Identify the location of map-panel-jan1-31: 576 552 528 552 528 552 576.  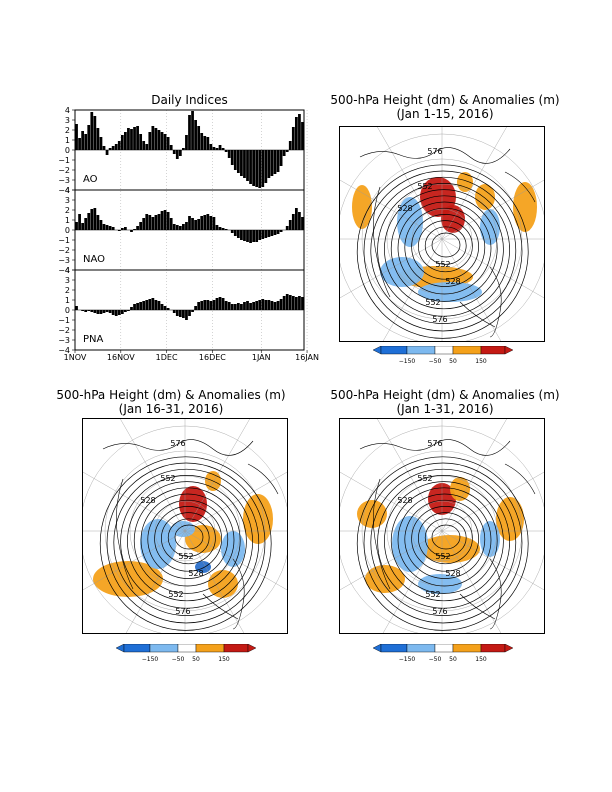
(442, 526).